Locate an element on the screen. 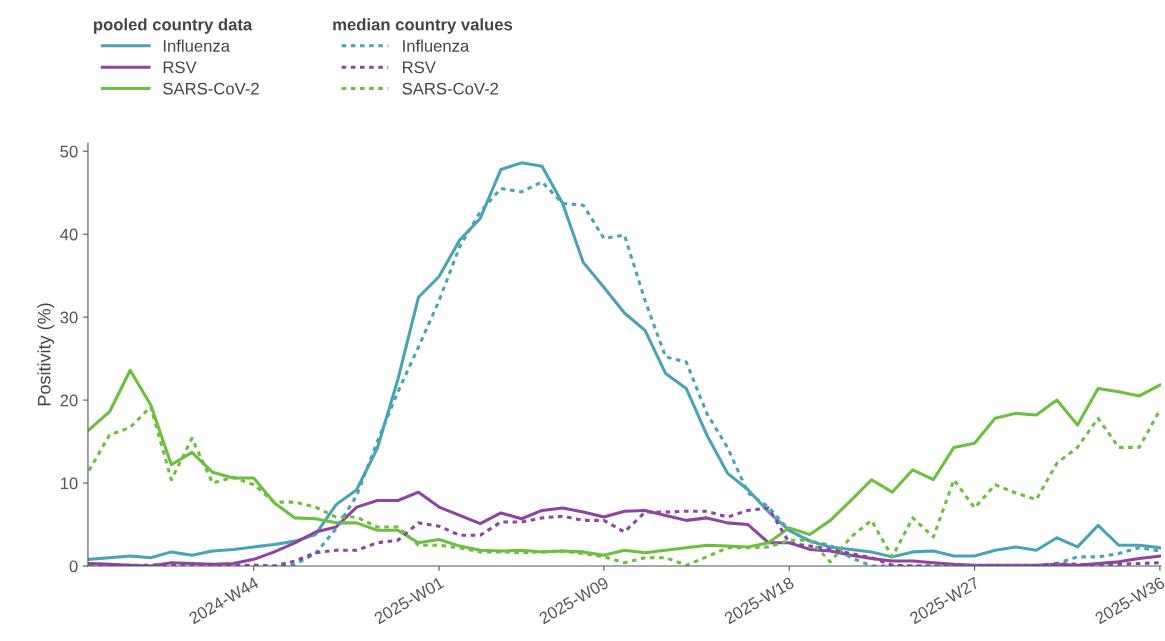  y-tick-label: 50 is located at coordinates (69, 151).